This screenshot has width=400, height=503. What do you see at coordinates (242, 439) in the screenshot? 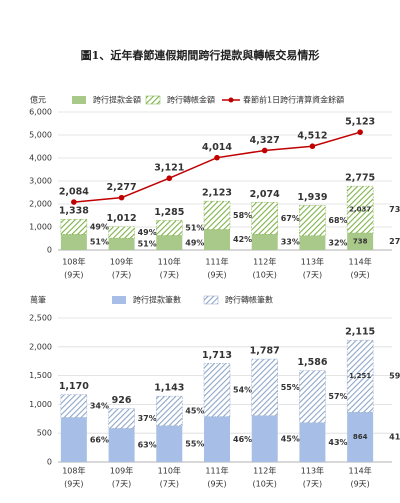
I see `share-label: 46%` at bounding box center [242, 439].